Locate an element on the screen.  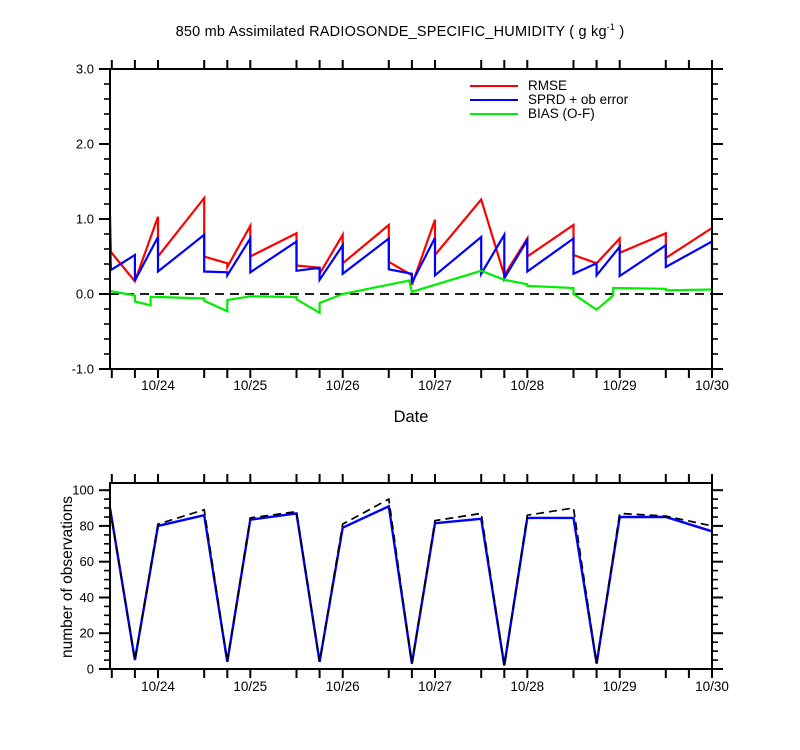
top-panel-x-tick-label: 10/25 is located at coordinates (250, 385).